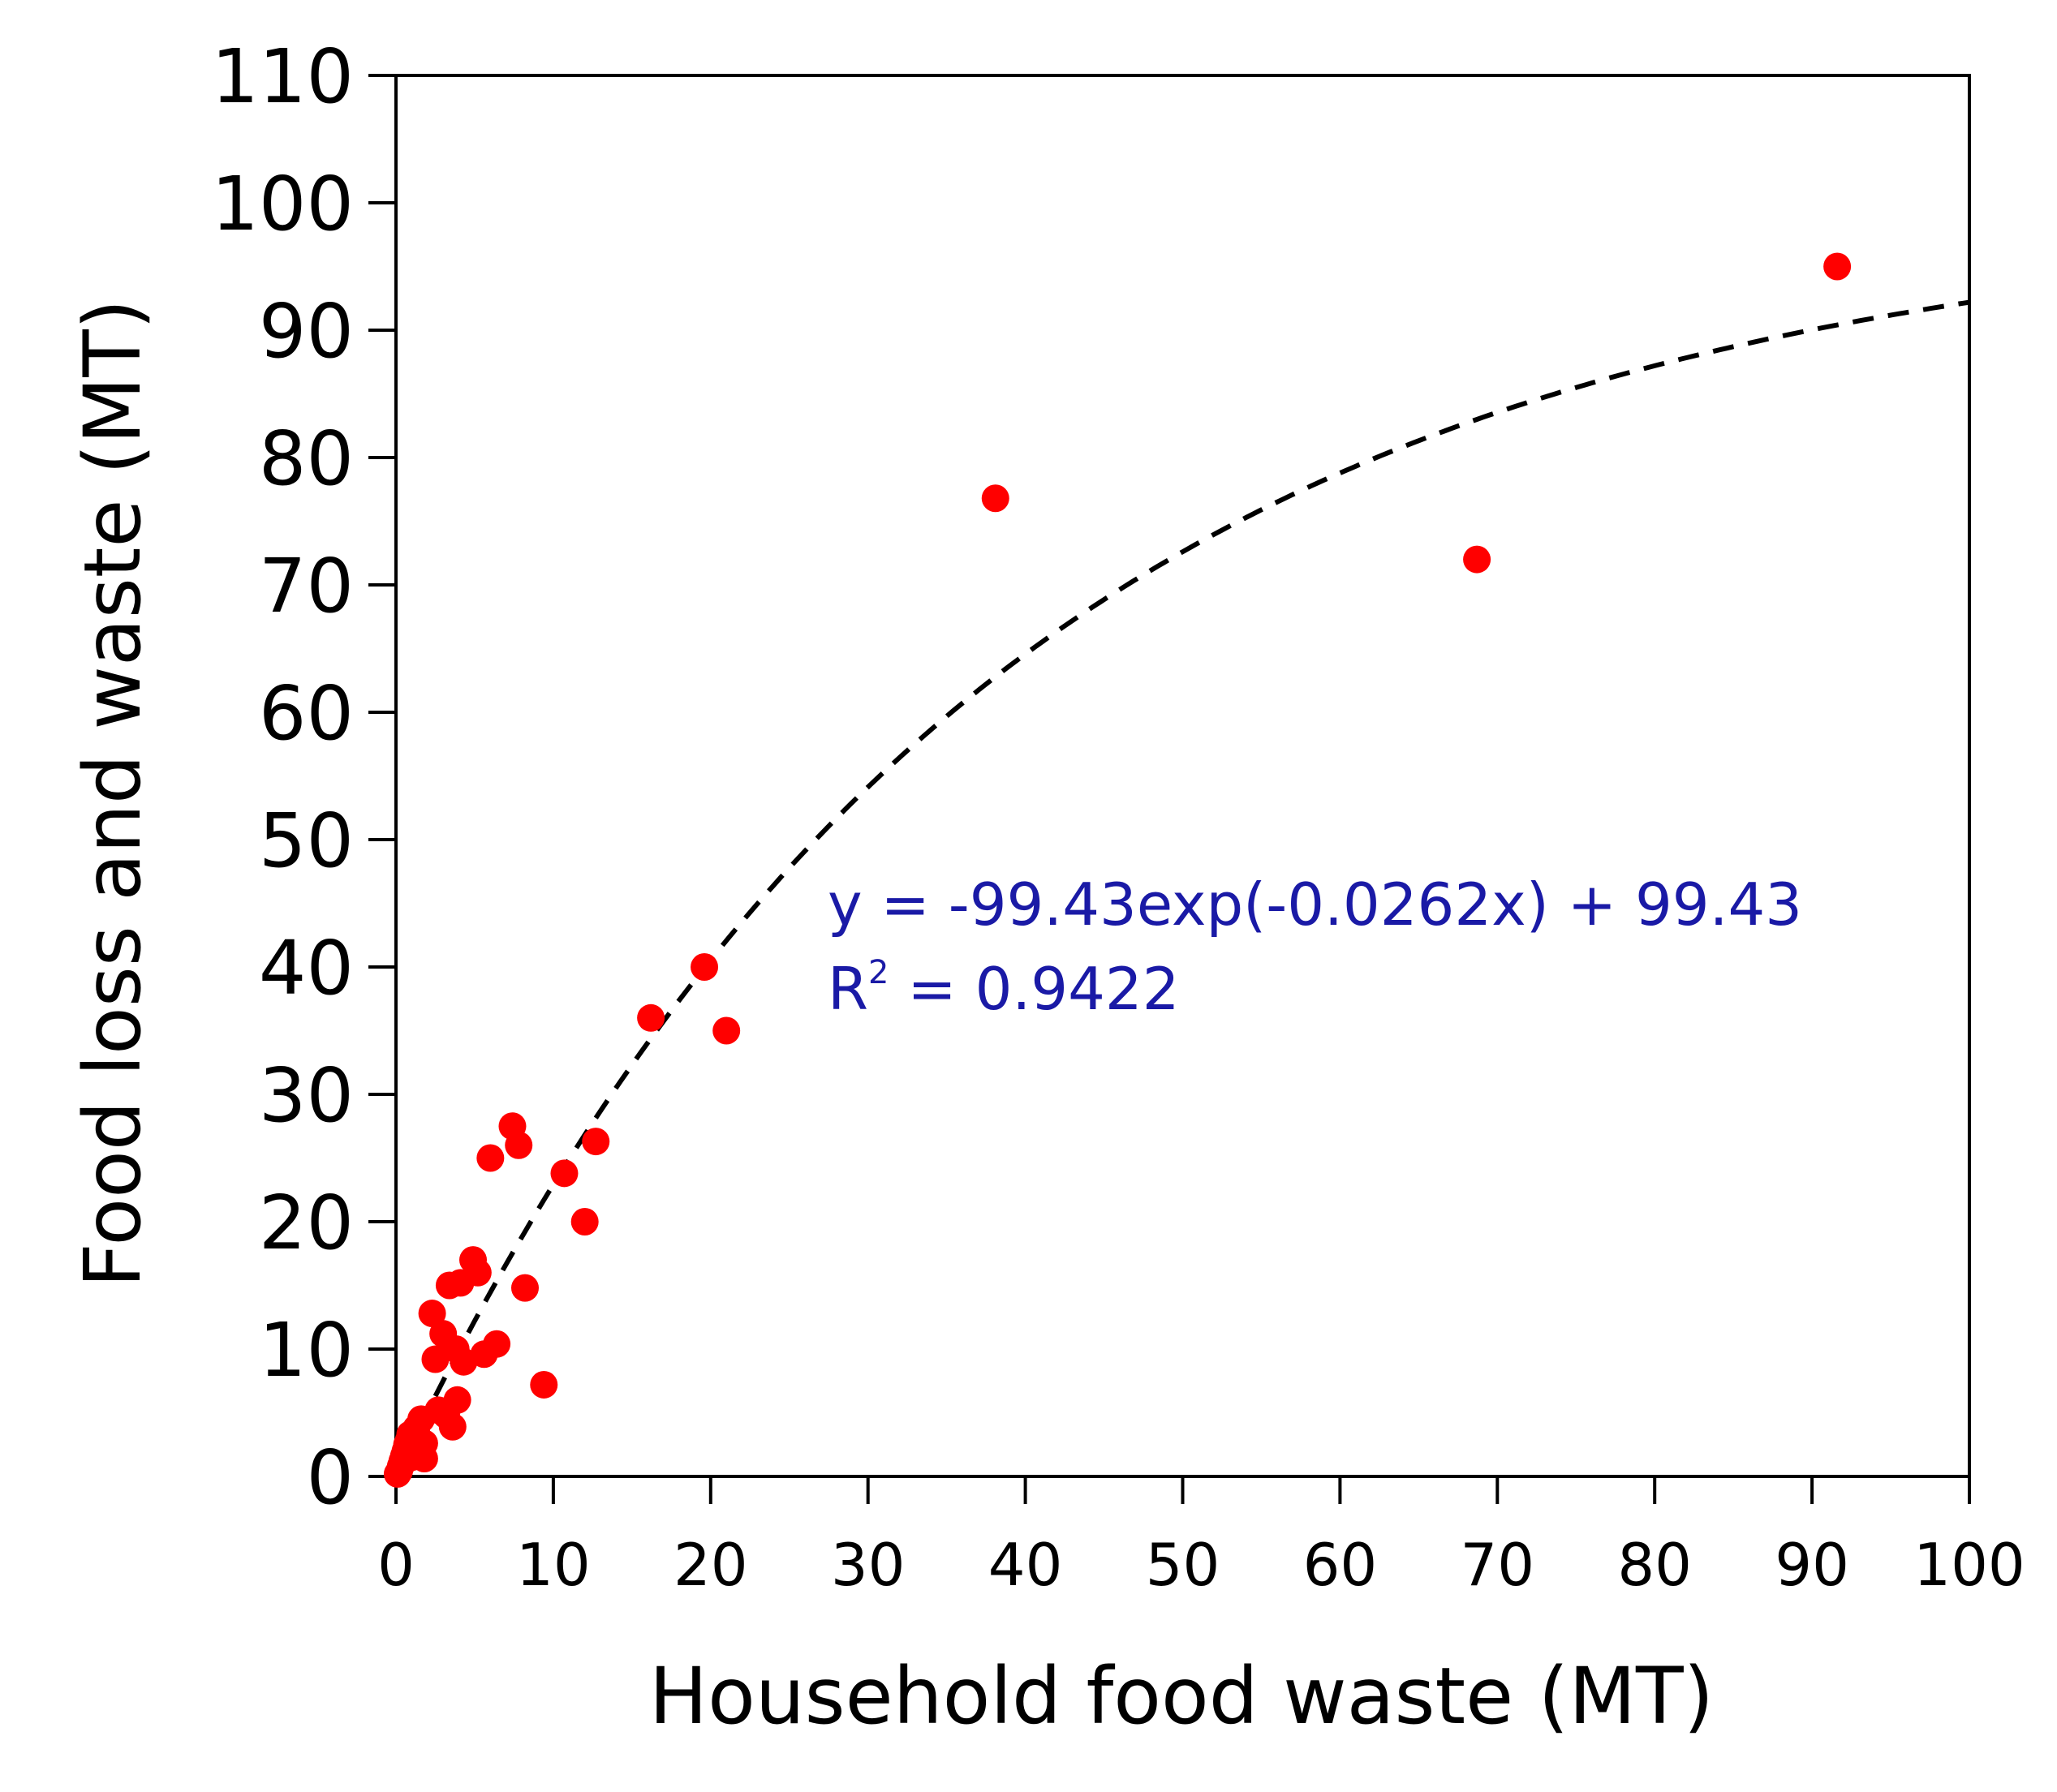 The image size is (2057, 1792). I want to click on y-tick-label: 20, so click(306, 1223).